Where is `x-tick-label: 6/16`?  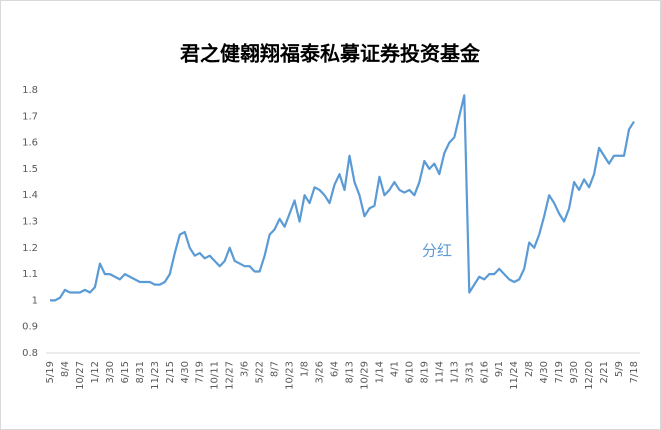 x-tick-label: 6/16 is located at coordinates (484, 372).